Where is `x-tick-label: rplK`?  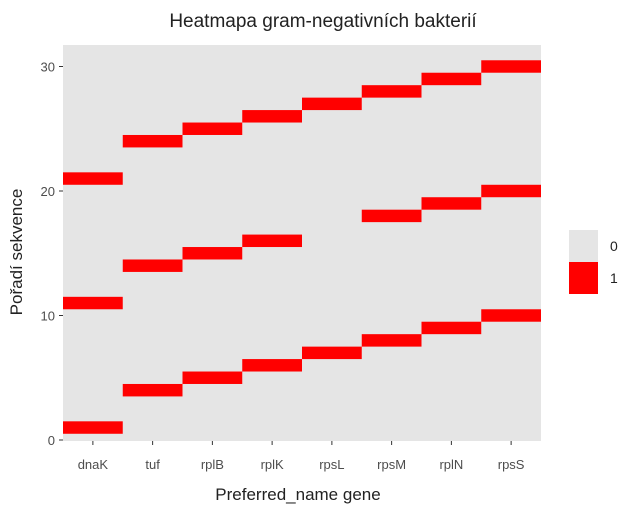
x-tick-label: rplK is located at coordinates (272, 464).